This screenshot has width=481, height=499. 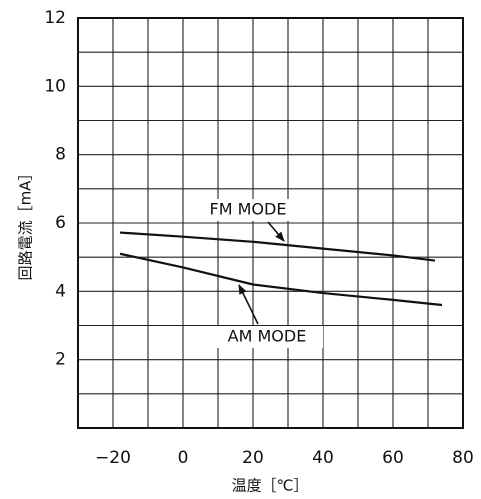 I want to click on y-tick-label: 6, so click(x=60, y=223).